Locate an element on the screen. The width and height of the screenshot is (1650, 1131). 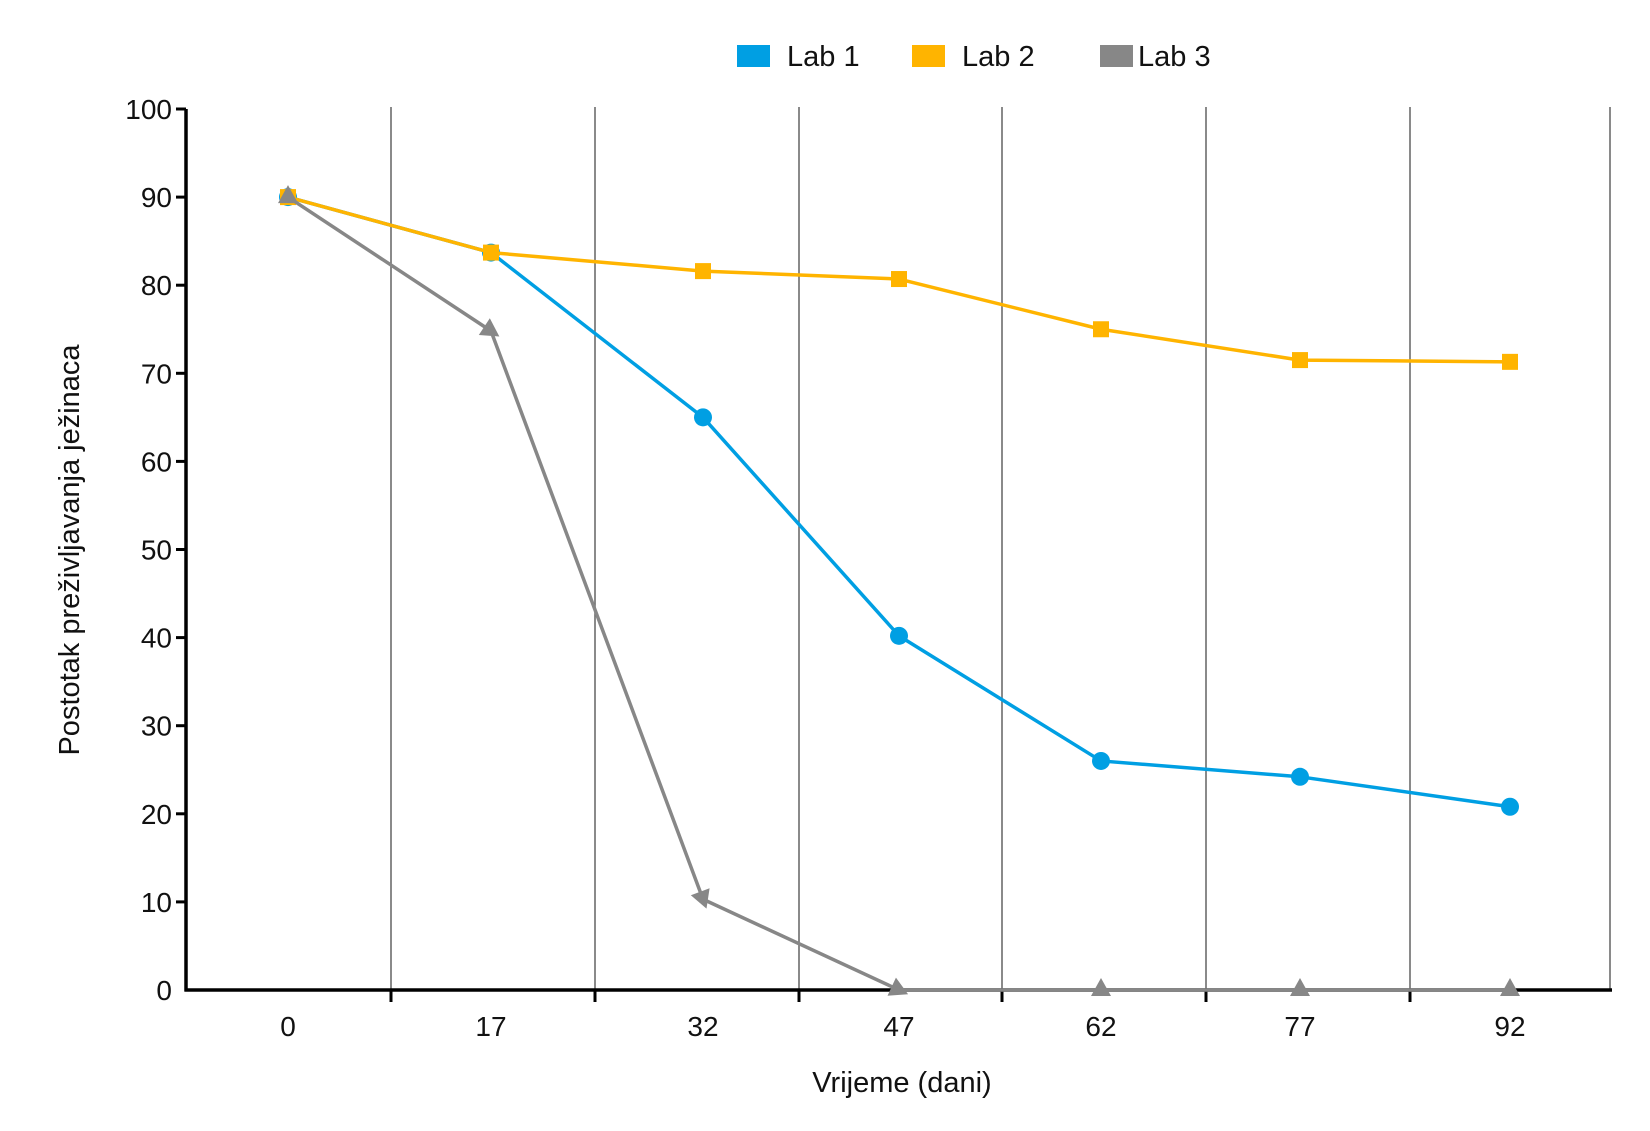
legend-label: Lab 2 is located at coordinates (998, 57).